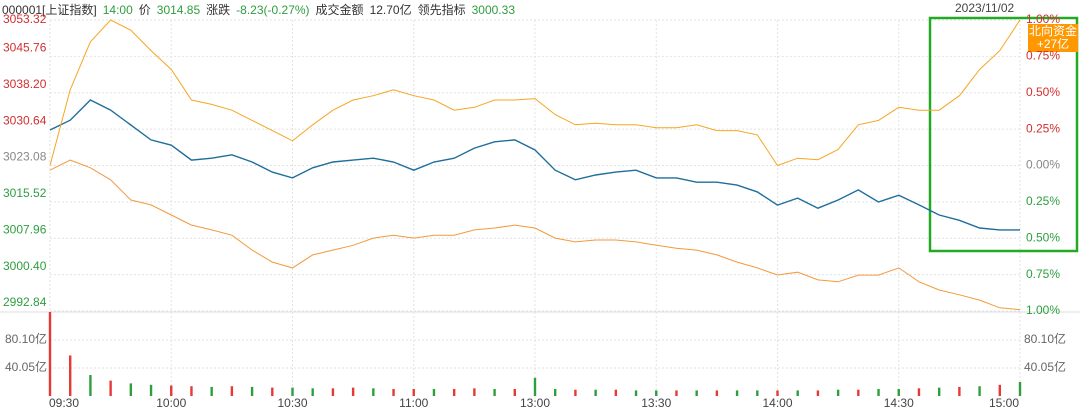  I want to click on change-label: 涨跌, so click(218, 10).